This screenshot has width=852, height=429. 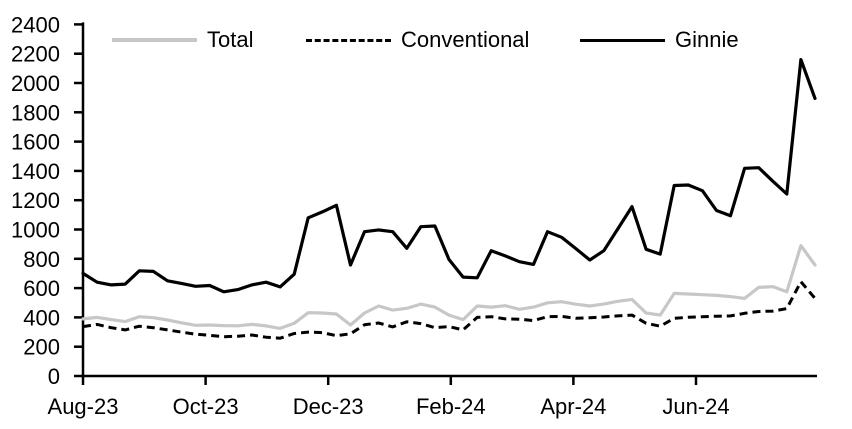 I want to click on y-tick-label: 600, so click(x=41, y=288).